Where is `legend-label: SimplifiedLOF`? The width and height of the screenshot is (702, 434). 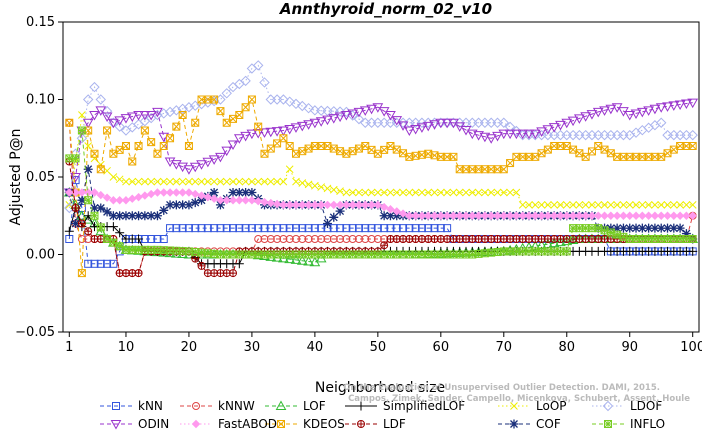 legend-label: SimplifiedLOF is located at coordinates (424, 406).